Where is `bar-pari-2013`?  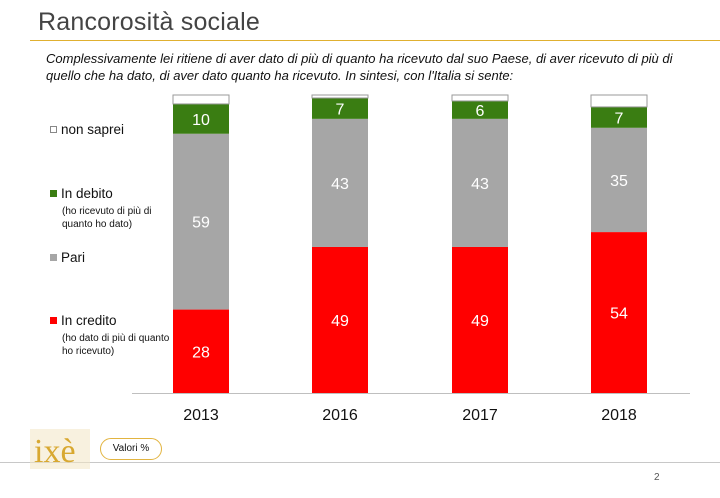
bar-pari-2013 is located at coordinates (201, 221).